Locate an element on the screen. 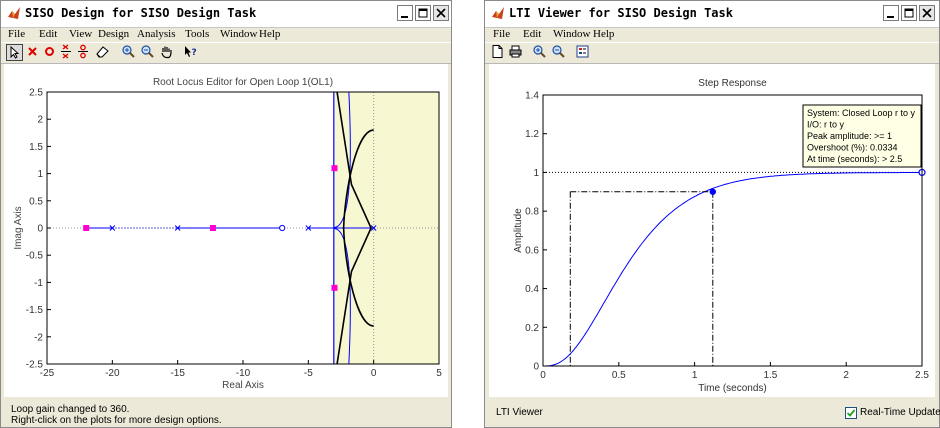  x-tick-label: 1.5 is located at coordinates (770, 375).